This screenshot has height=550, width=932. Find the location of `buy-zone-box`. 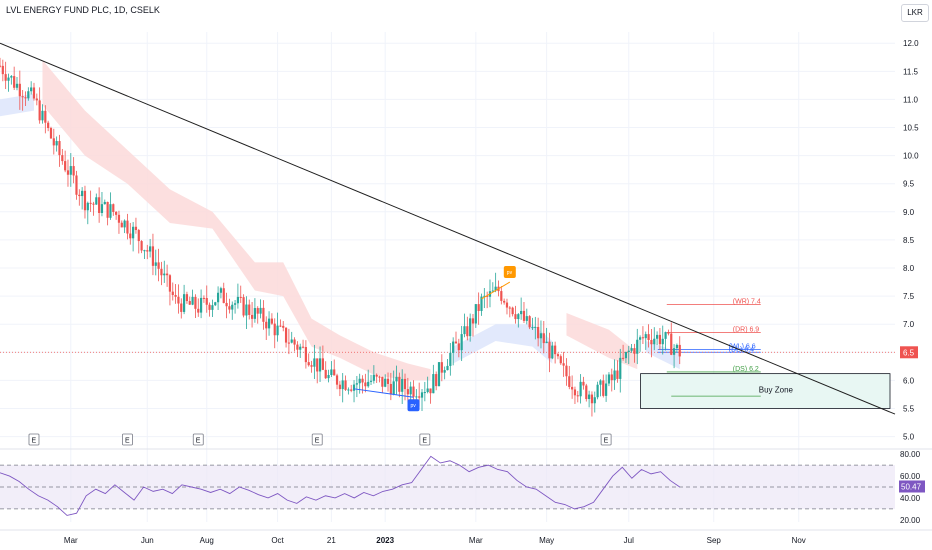

buy-zone-box is located at coordinates (765, 391).